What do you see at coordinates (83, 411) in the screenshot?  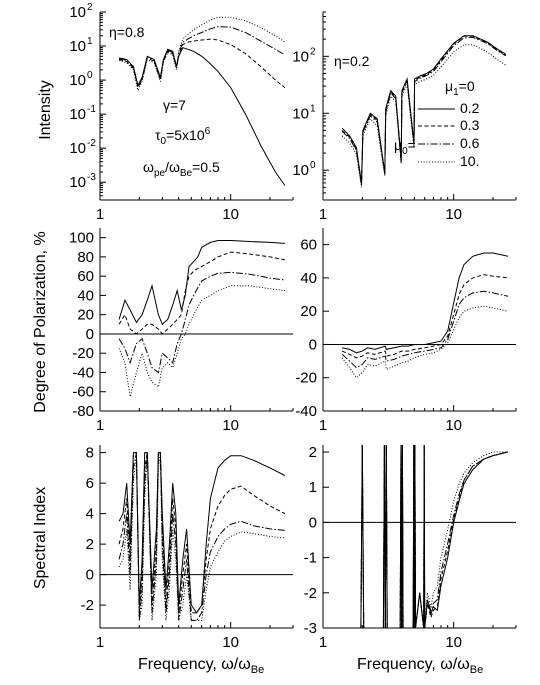 I see `y-tick-label: -80` at bounding box center [83, 411].